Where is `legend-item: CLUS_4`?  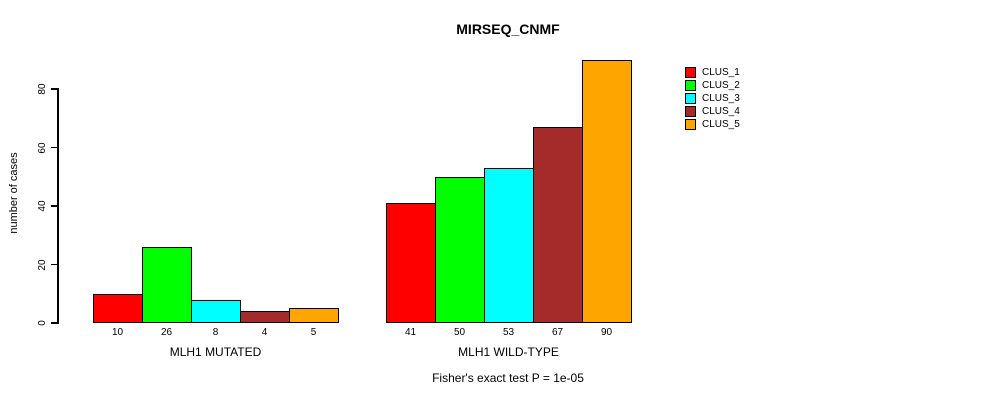 legend-item: CLUS_4 is located at coordinates (712, 111).